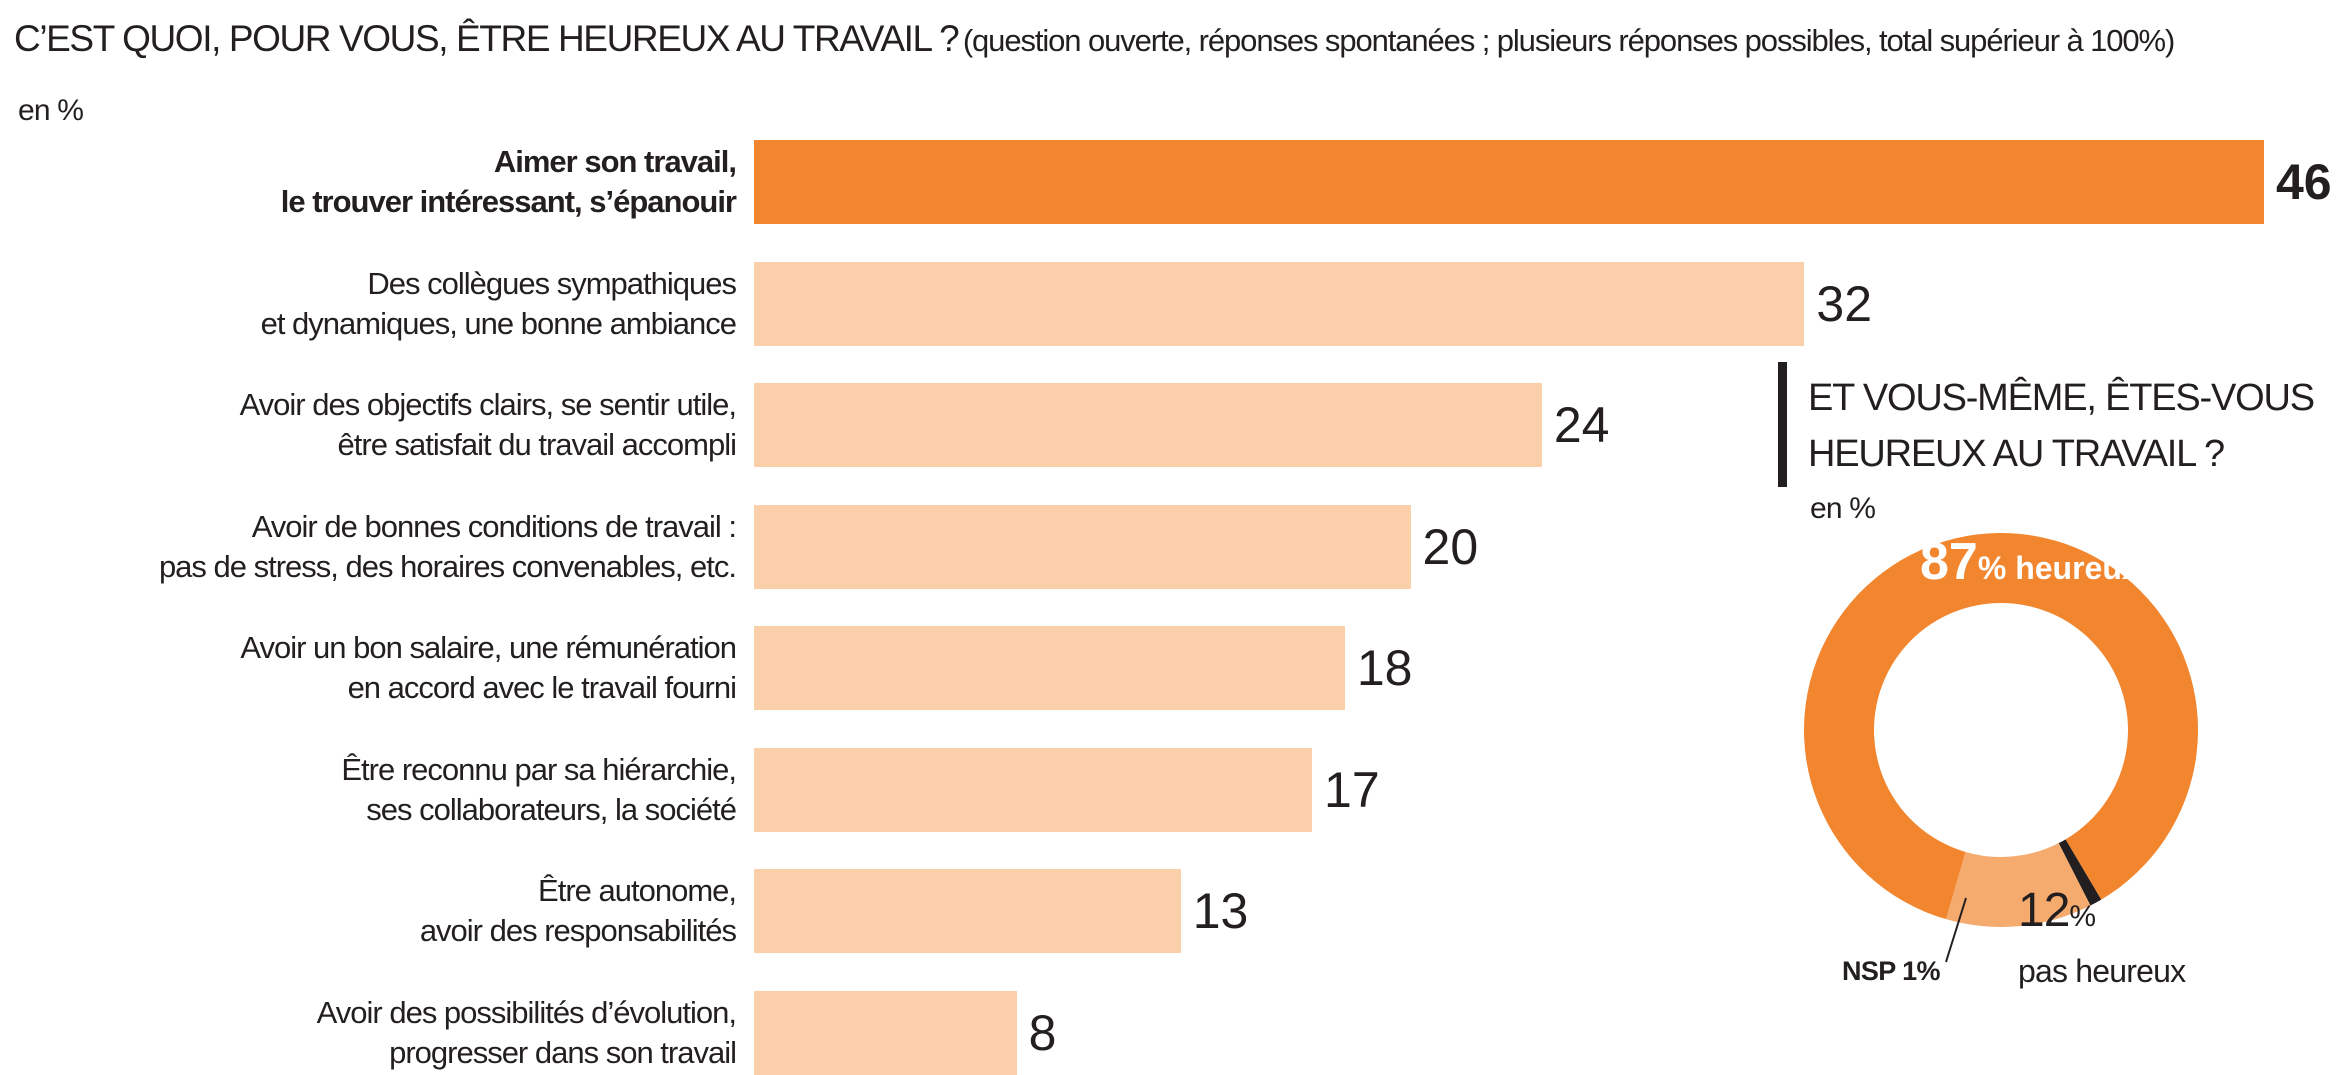 This screenshot has height=1075, width=2344. I want to click on bar-value-6: 17, so click(1352, 789).